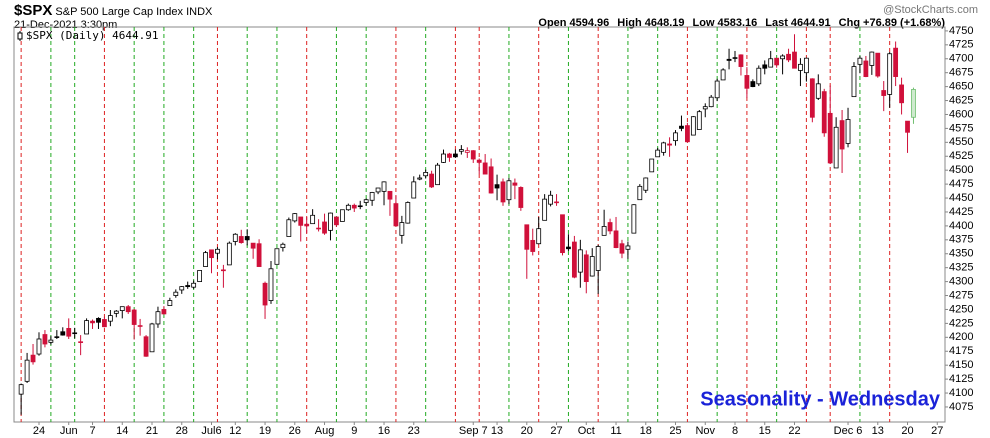 This screenshot has width=990, height=438. Describe the element at coordinates (199, 12) in the screenshot. I see `exchange: INDX` at that location.